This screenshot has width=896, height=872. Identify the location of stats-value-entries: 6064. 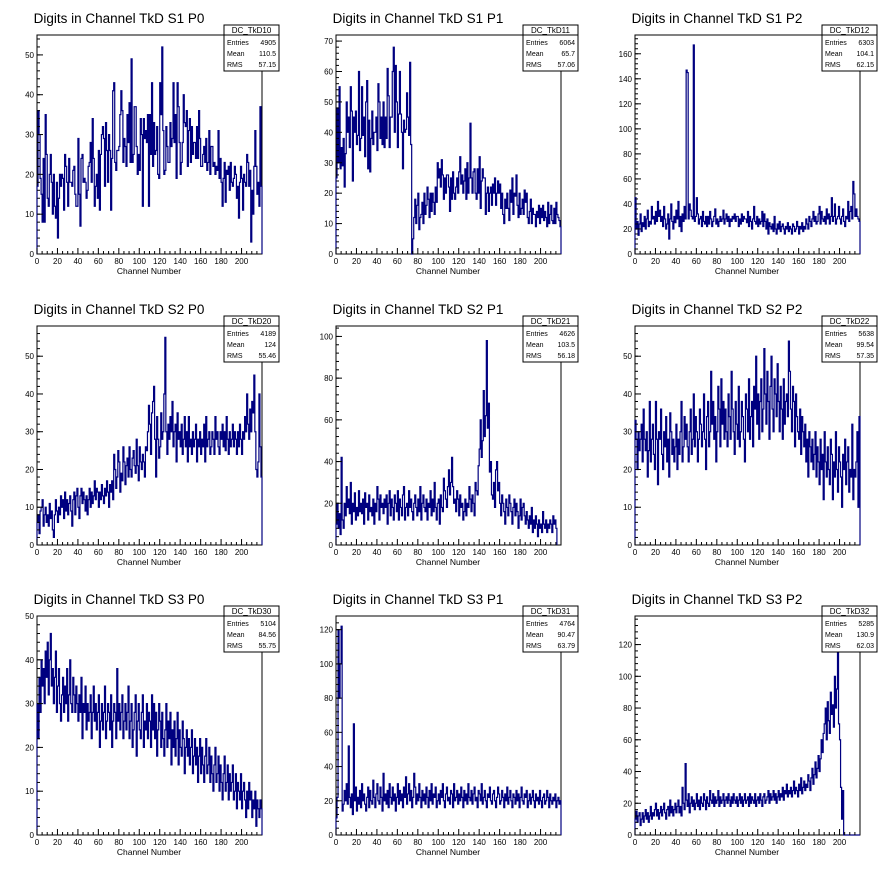
(567, 43).